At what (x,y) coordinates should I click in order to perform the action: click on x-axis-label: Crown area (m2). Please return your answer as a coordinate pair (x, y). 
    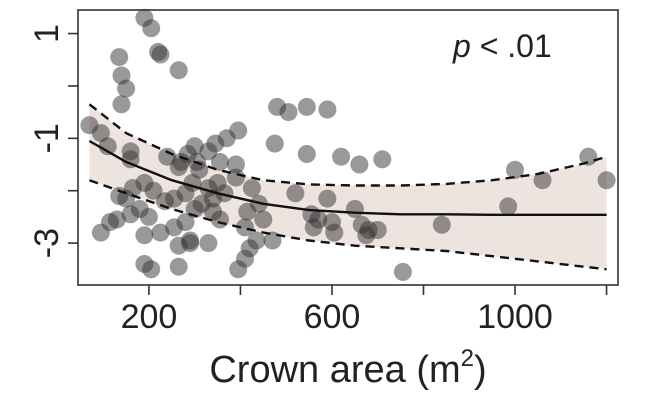
    Looking at the image, I should click on (347, 368).